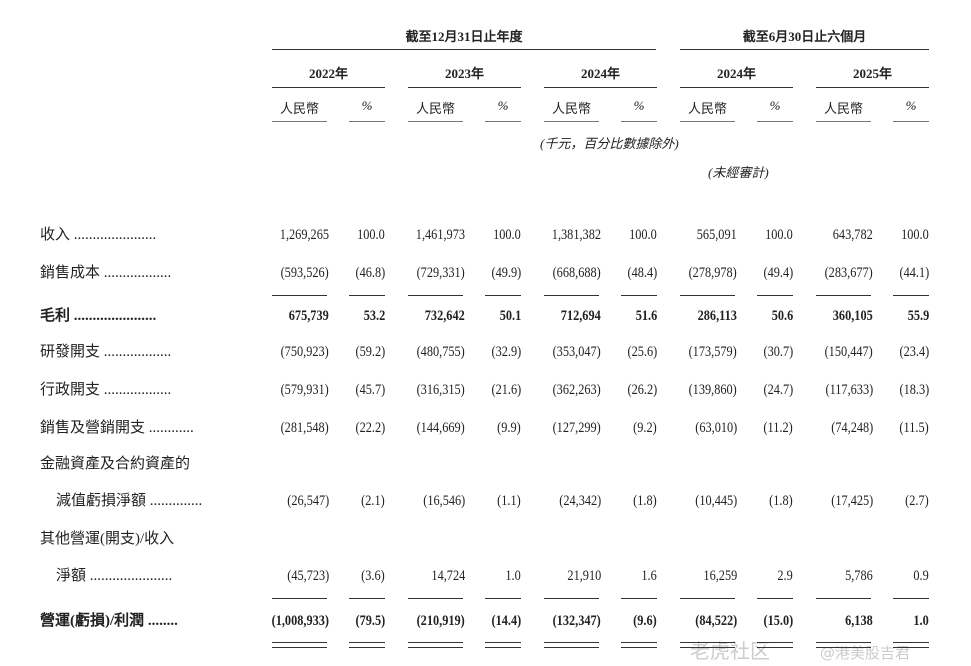 This screenshot has height=666, width=971. I want to click on percent-cell: 50.6, so click(782, 316).